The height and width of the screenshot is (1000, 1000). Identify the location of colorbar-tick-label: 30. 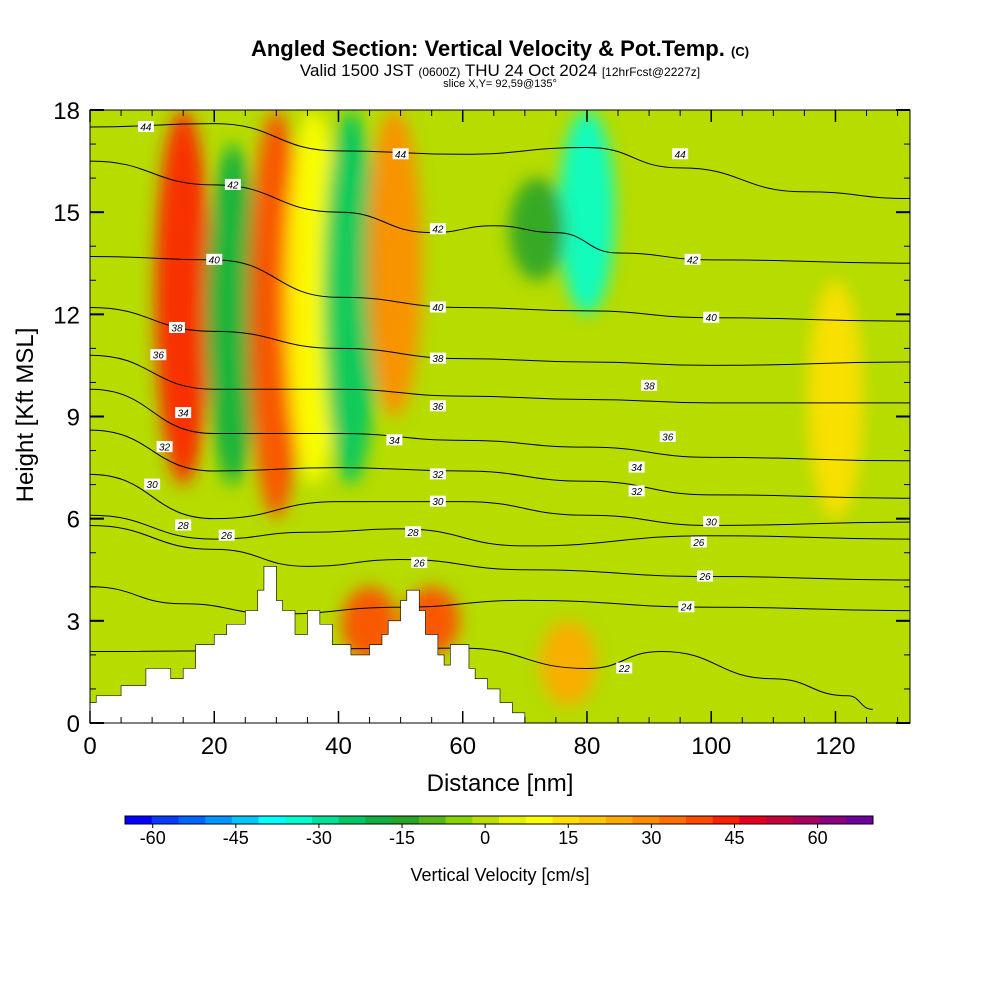
(651, 838).